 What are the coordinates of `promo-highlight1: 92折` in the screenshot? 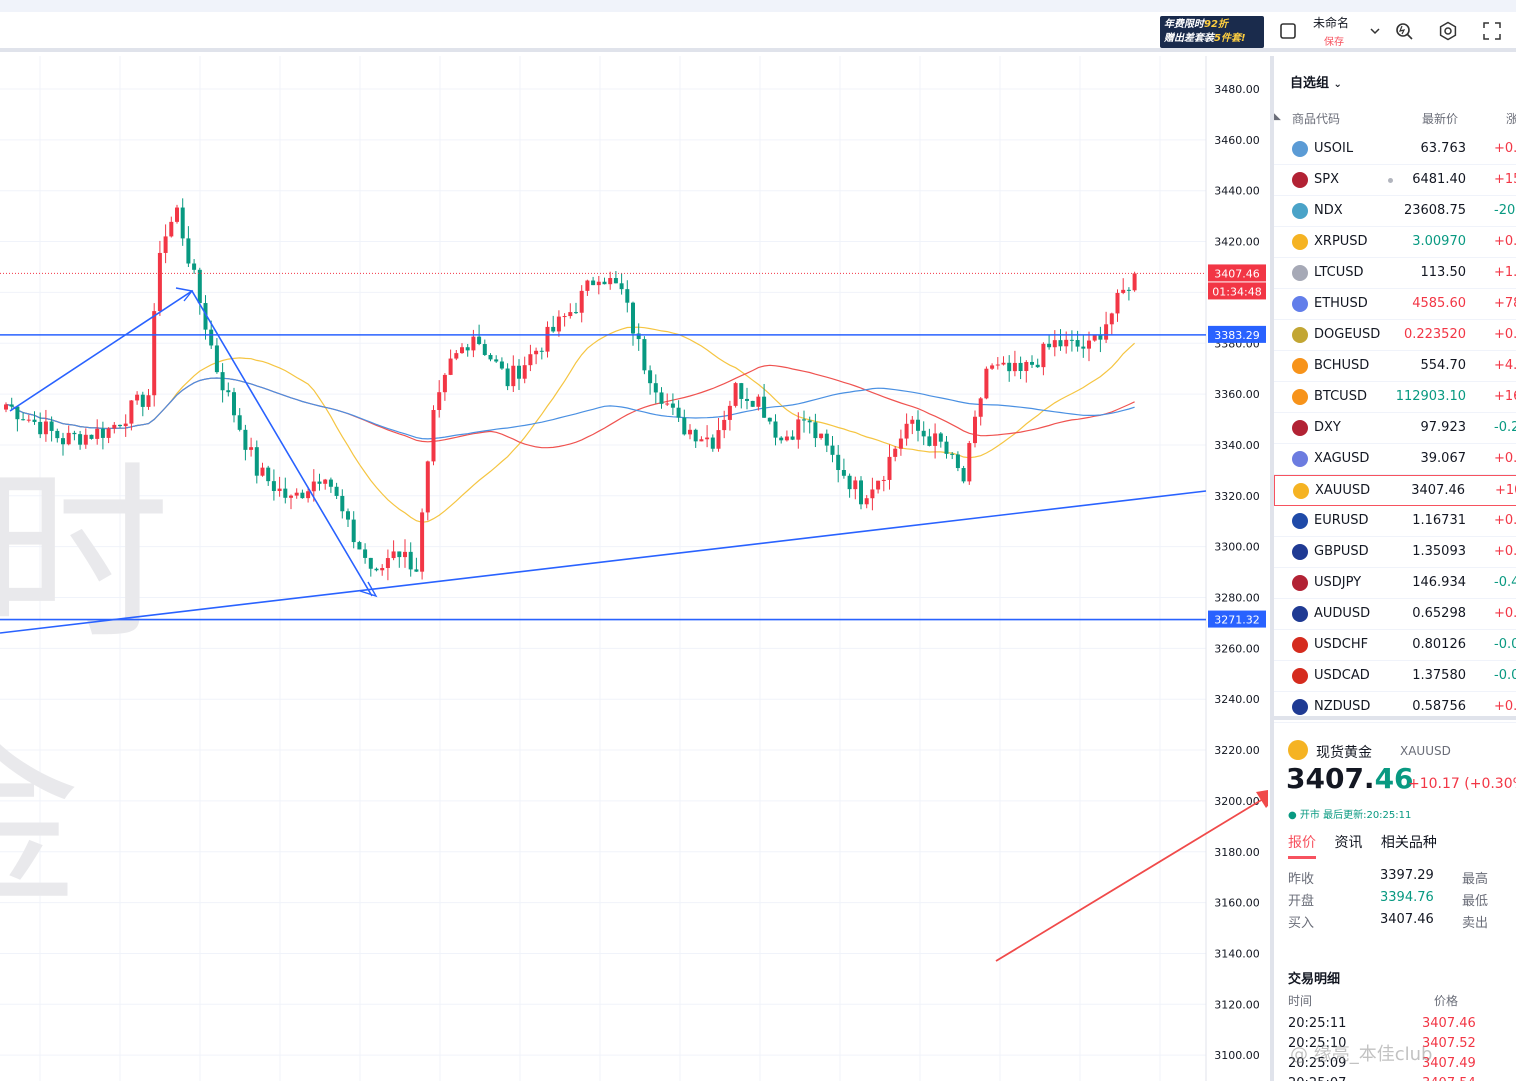 It's located at (1216, 24).